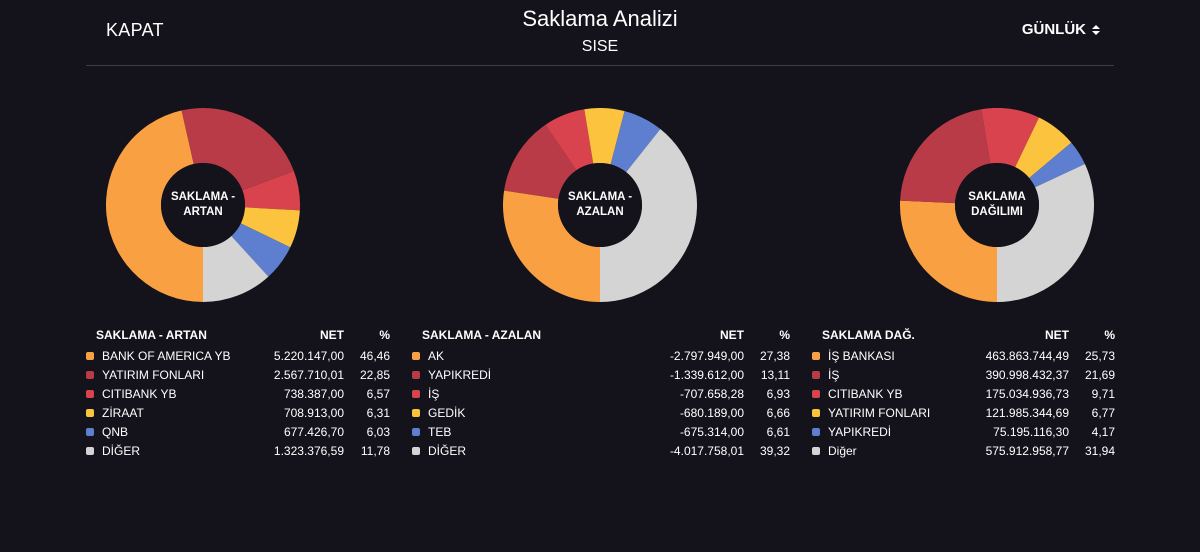 This screenshot has height=552, width=1200. Describe the element at coordinates (706, 355) in the screenshot. I see `row-net-value: -2.797.949,00` at that location.